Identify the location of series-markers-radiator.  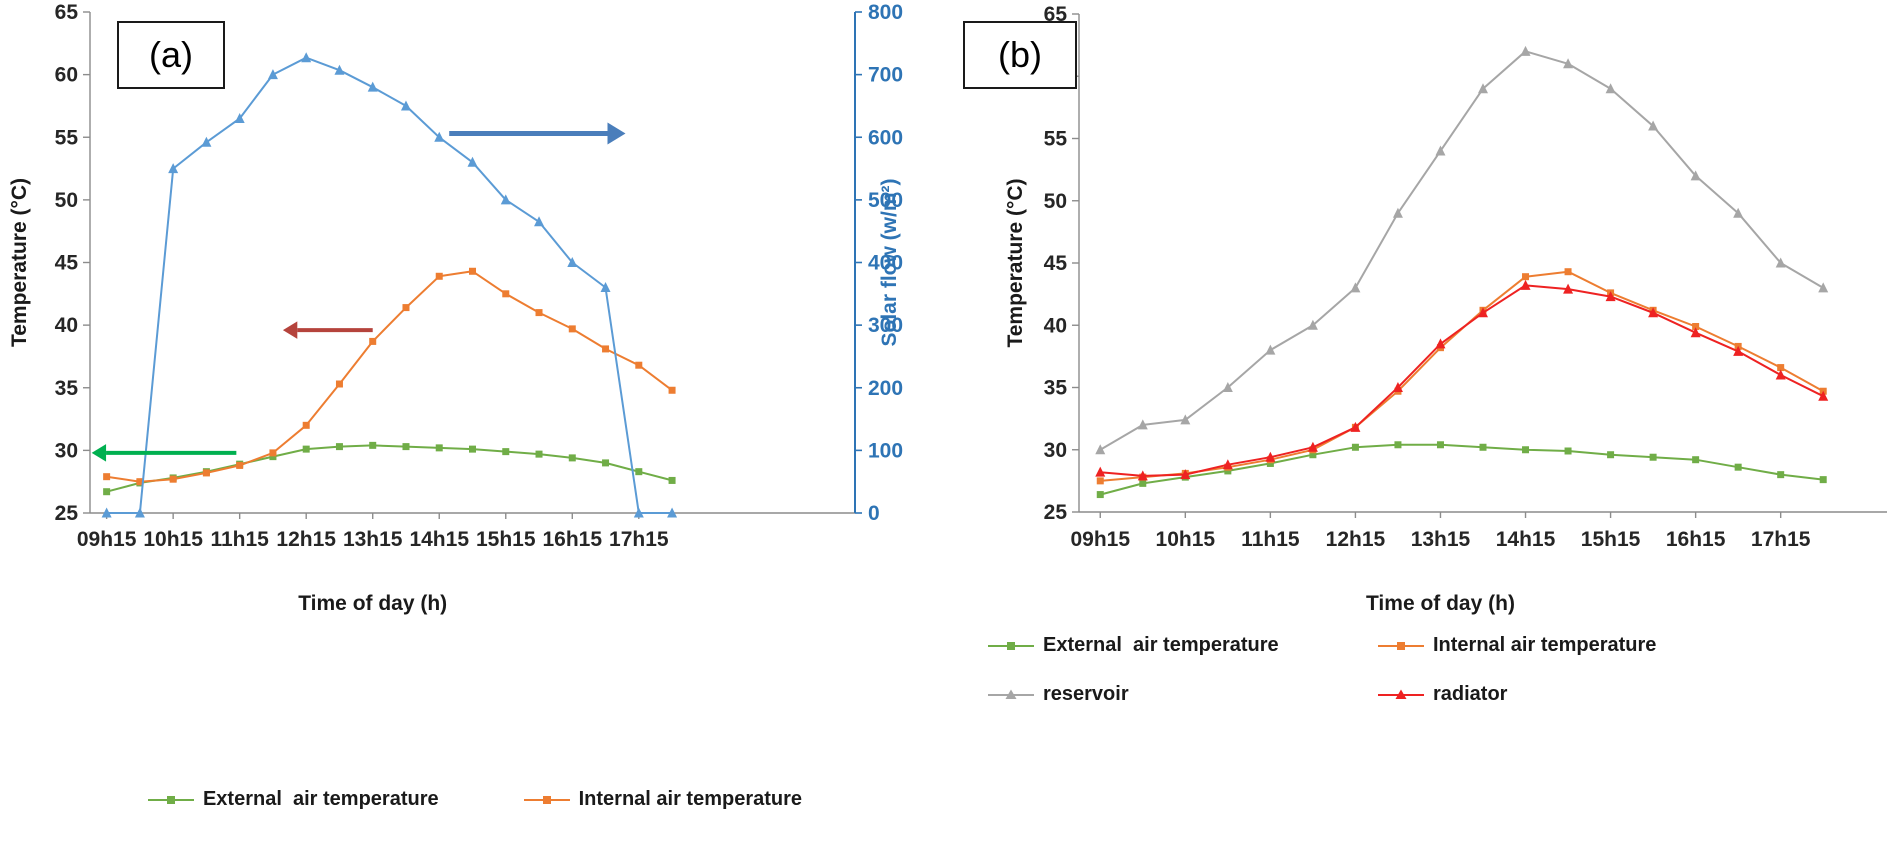
(1462, 380).